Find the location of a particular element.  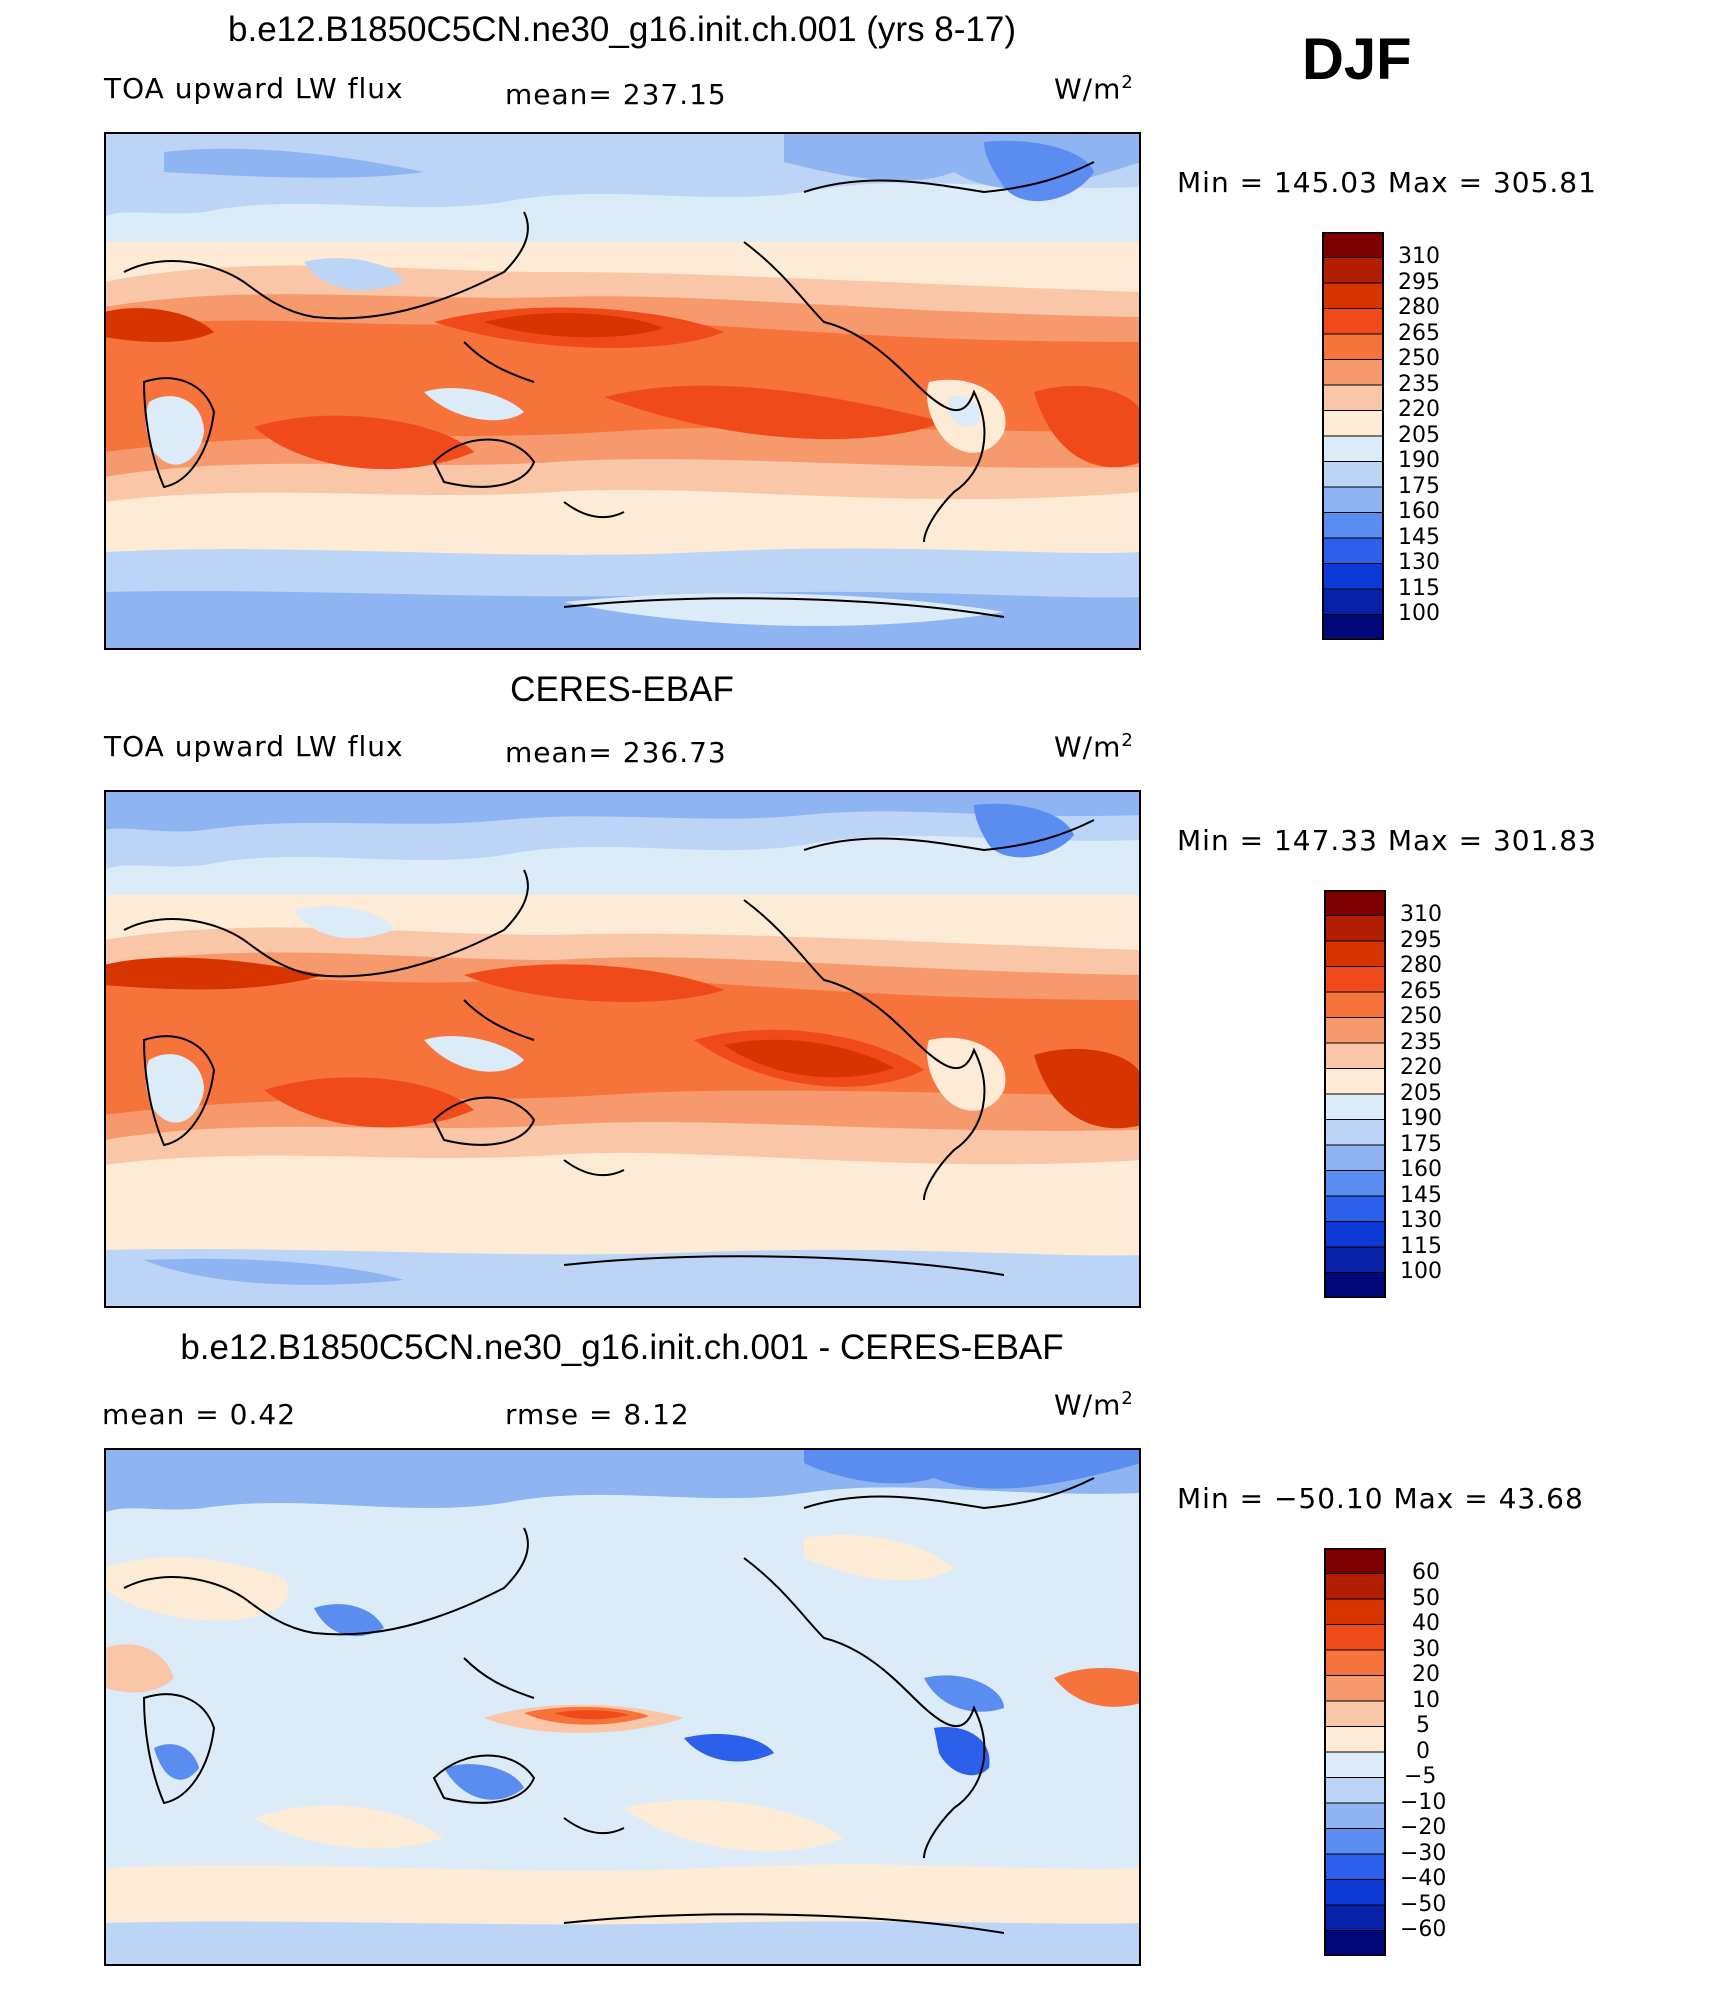

colorbar-1-border is located at coordinates (1353, 436).